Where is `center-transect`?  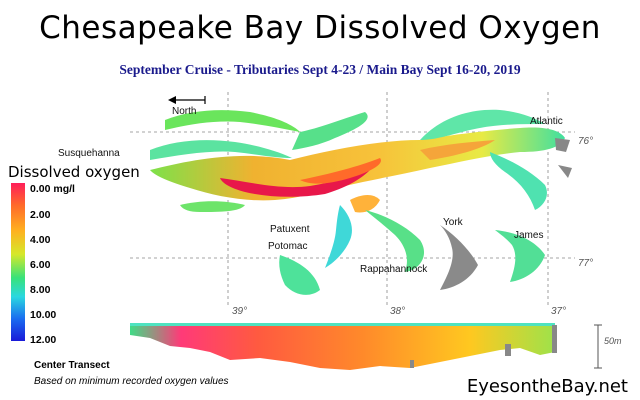
center-transect is located at coordinates (343, 346).